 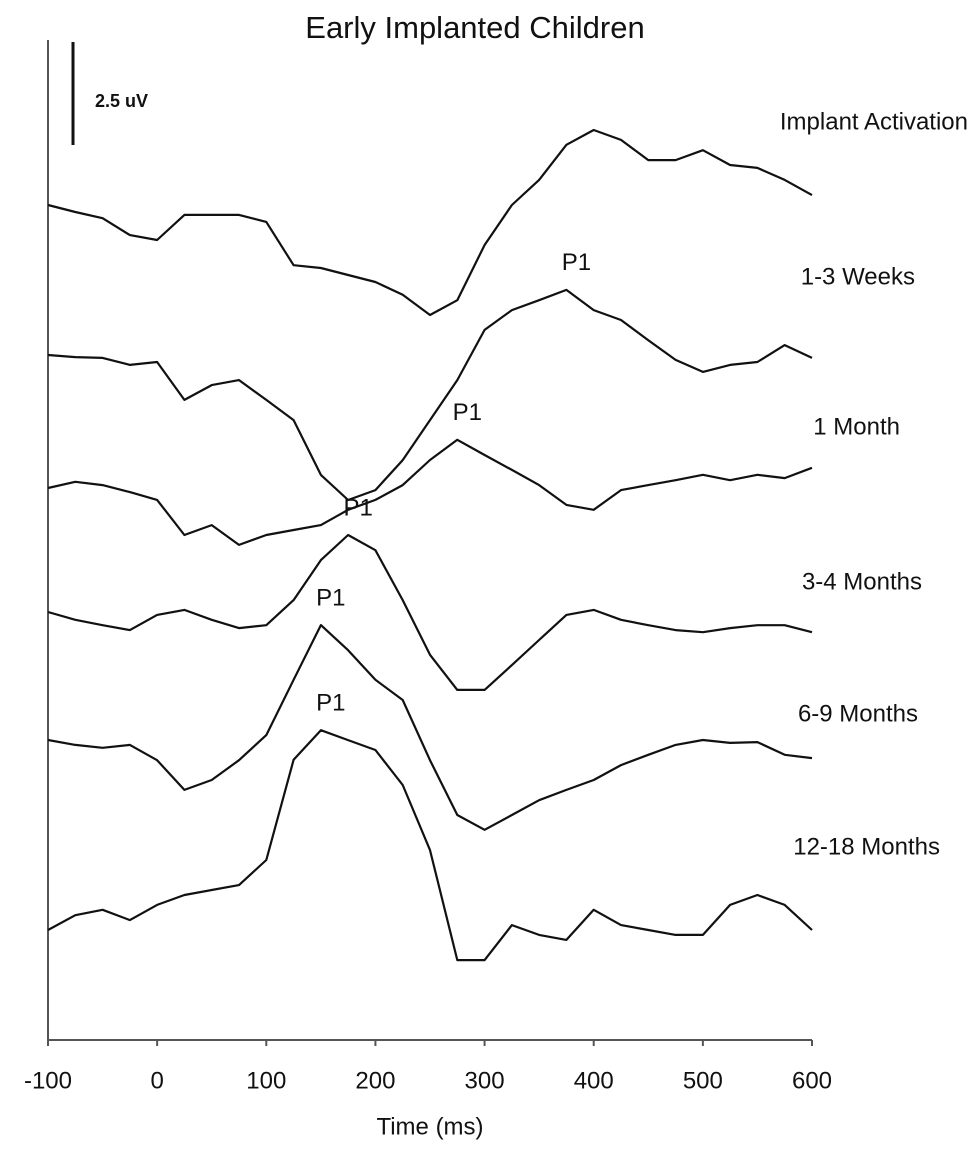 I want to click on x-tick-label: 100, so click(x=266, y=1080).